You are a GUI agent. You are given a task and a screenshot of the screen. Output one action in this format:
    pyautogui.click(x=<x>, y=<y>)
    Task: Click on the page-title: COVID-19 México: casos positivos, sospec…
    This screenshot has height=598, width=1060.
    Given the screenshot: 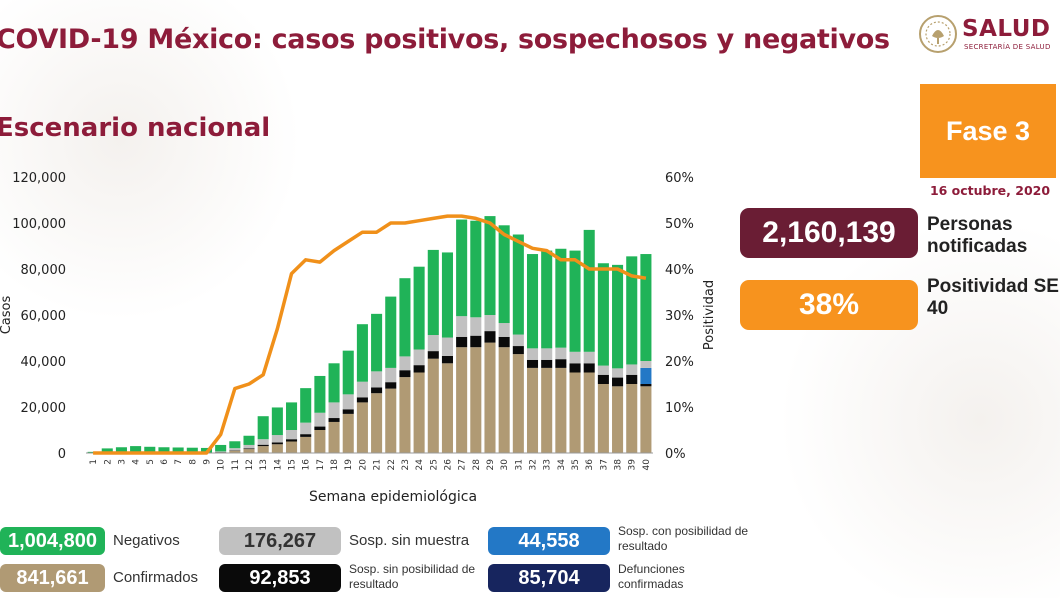 What is the action you would take?
    pyautogui.click(x=445, y=39)
    